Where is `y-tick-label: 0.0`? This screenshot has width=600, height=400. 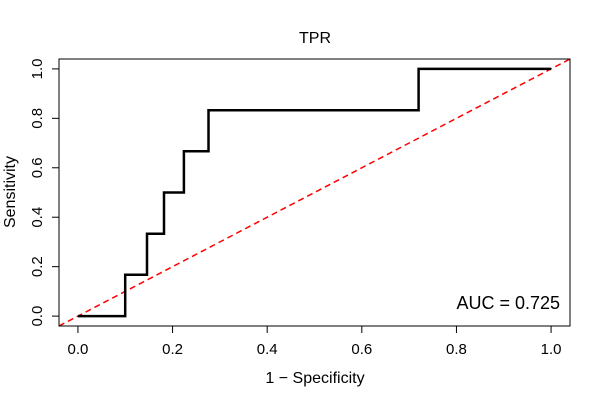 y-tick-label: 0.0 is located at coordinates (37, 316).